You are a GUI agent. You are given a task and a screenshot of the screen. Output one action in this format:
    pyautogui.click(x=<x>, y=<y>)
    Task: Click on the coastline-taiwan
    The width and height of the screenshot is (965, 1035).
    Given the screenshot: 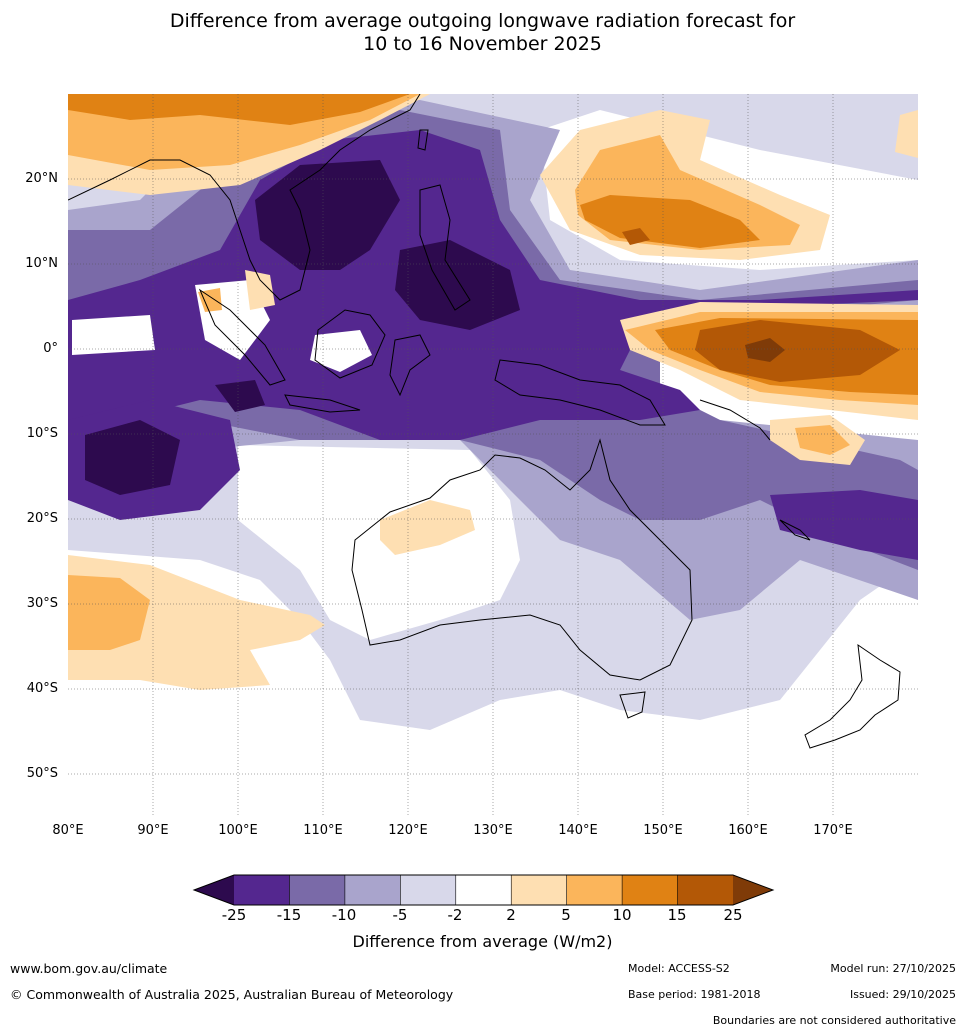 What is the action you would take?
    pyautogui.click(x=423, y=140)
    